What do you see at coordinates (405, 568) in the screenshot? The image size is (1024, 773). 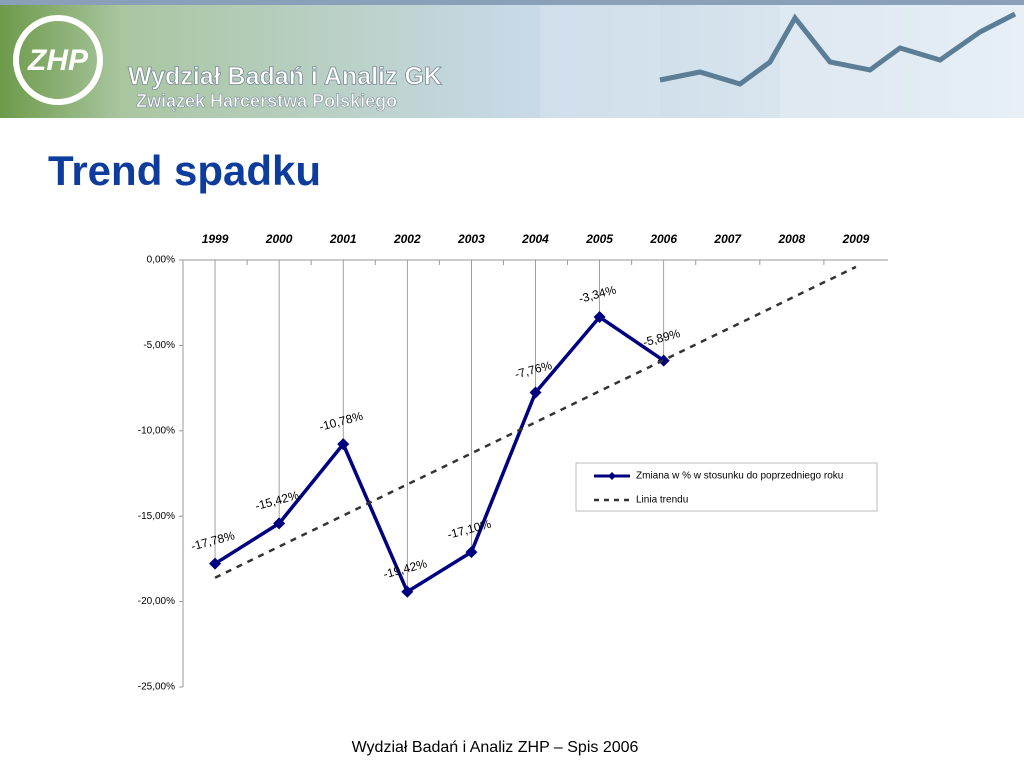 I see `data-label: -19,42%` at bounding box center [405, 568].